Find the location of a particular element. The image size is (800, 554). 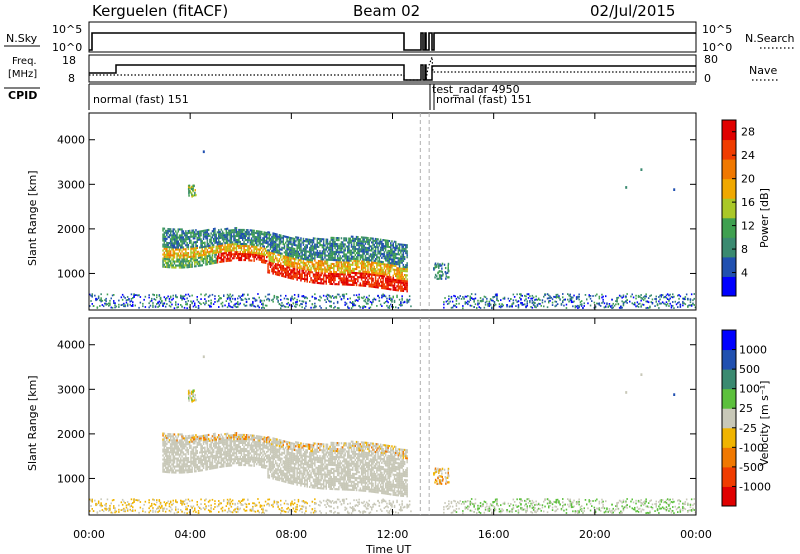

nsky-panel: N.Sky 10^5 10^0 N.Search 10^5 10^0 is located at coordinates (399, 37).